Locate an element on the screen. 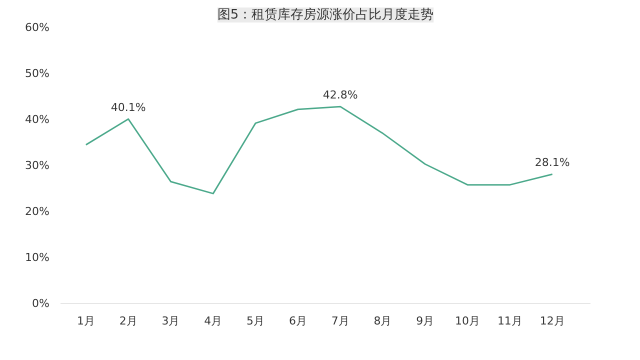 This screenshot has width=640, height=360. x-tick-label: 1月 is located at coordinates (85, 321).